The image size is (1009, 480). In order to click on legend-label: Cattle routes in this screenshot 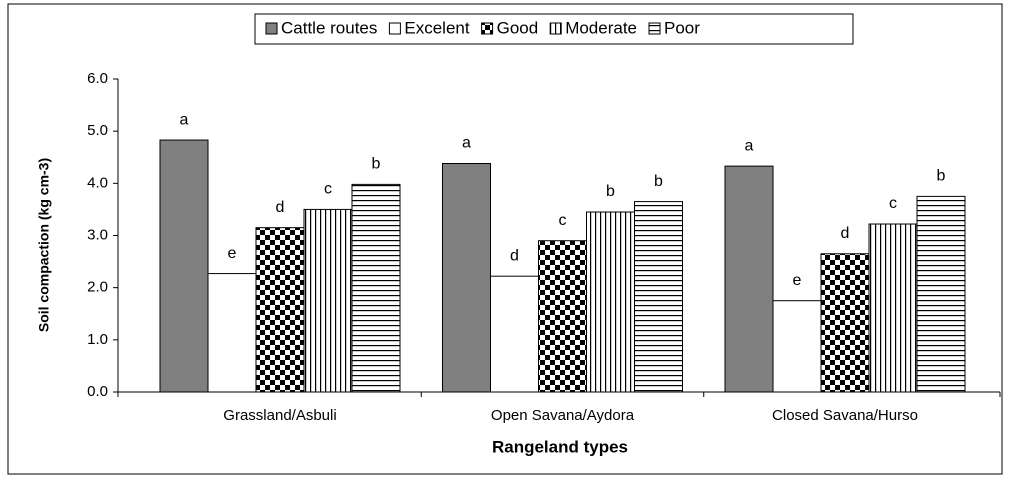, I will do `click(329, 27)`.